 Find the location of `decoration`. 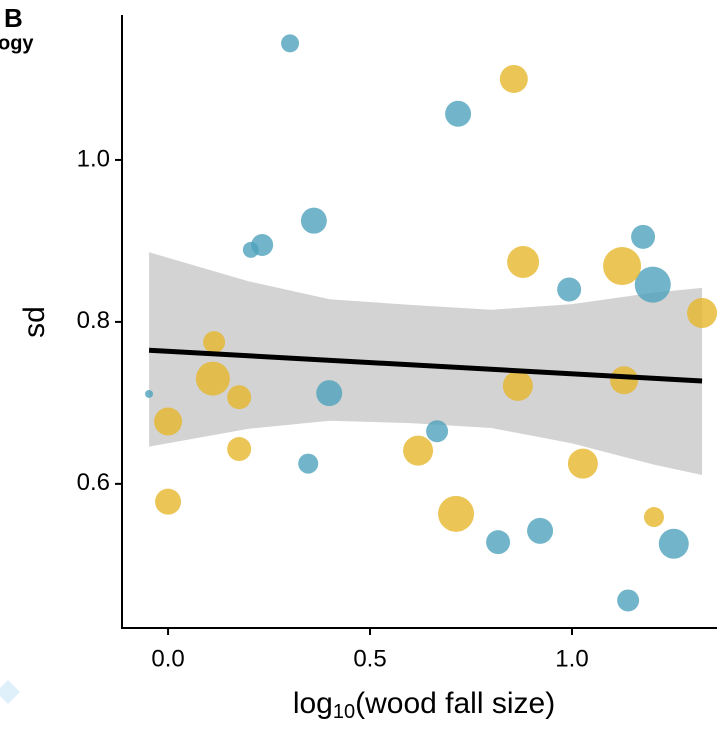

decoration is located at coordinates (10, 692).